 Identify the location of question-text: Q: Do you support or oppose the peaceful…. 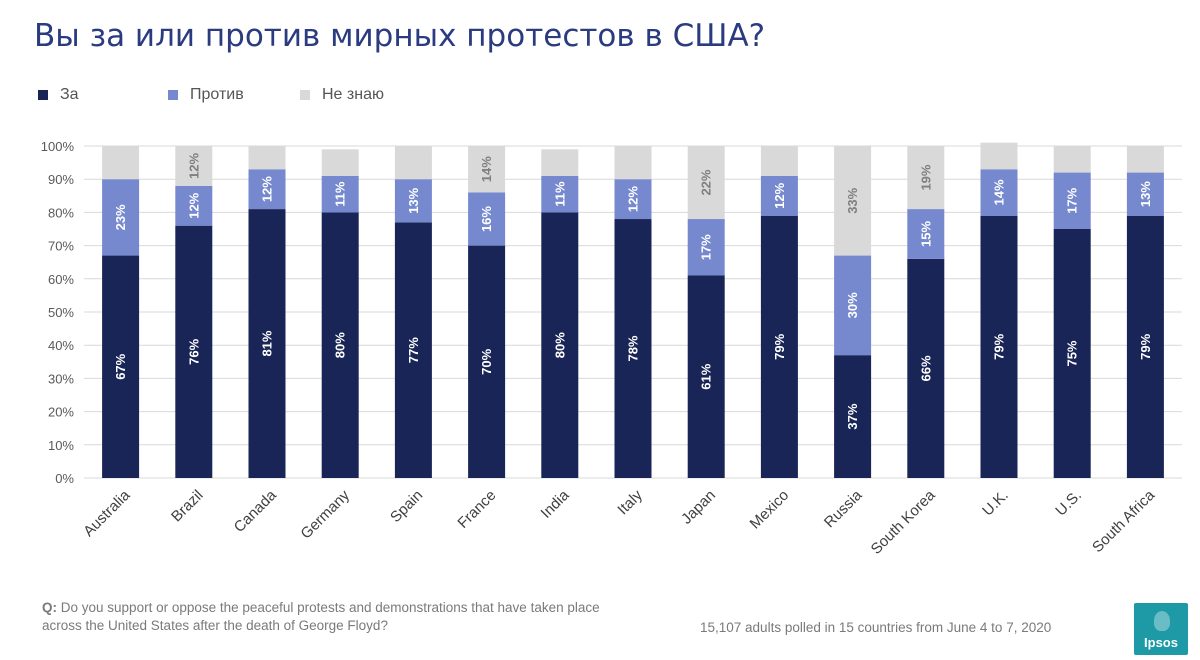
(342, 617).